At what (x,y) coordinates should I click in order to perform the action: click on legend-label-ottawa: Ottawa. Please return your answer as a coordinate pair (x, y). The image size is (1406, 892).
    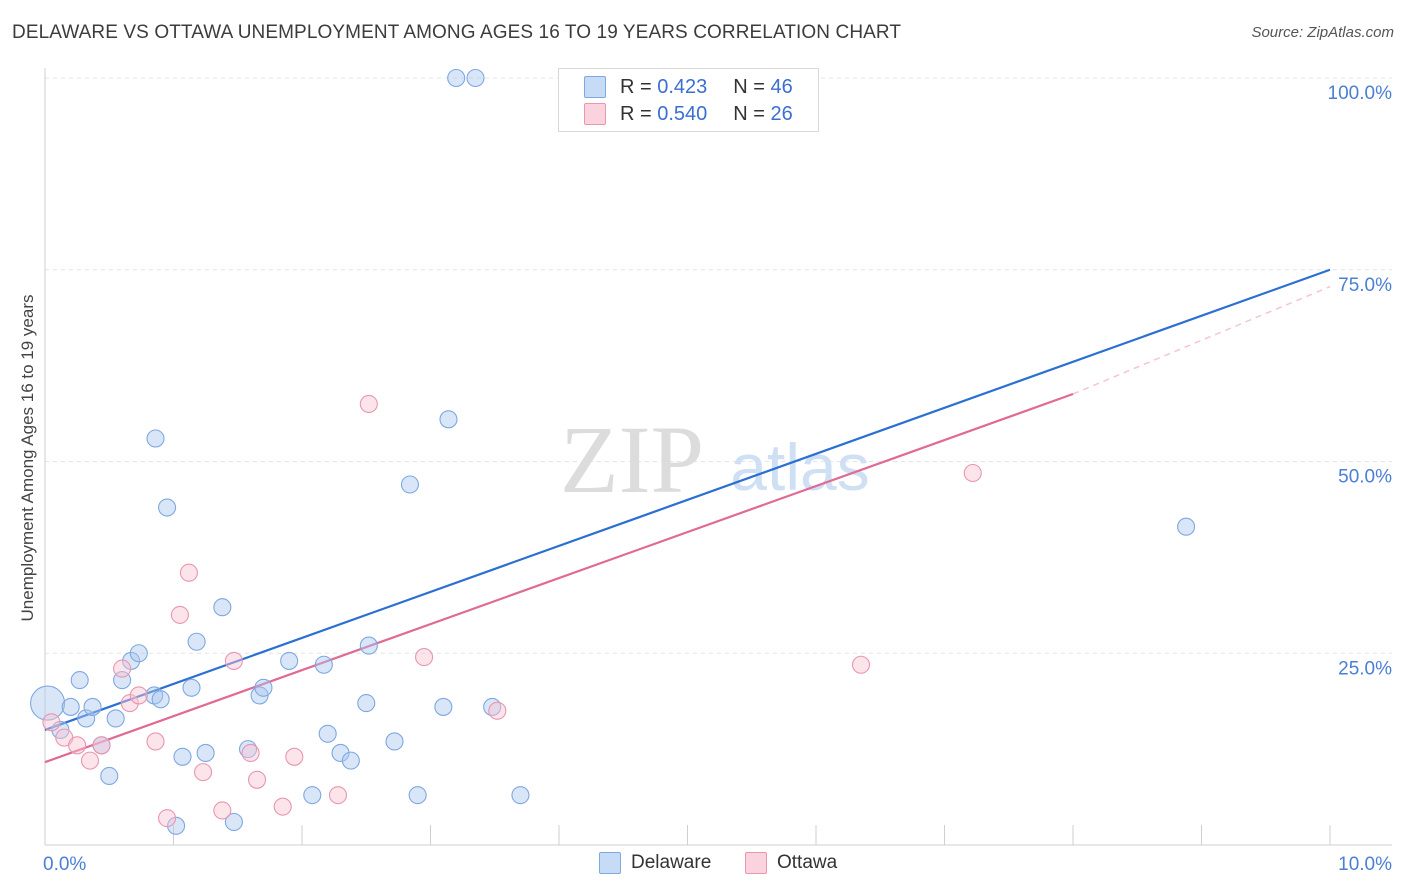
    Looking at the image, I should click on (807, 862).